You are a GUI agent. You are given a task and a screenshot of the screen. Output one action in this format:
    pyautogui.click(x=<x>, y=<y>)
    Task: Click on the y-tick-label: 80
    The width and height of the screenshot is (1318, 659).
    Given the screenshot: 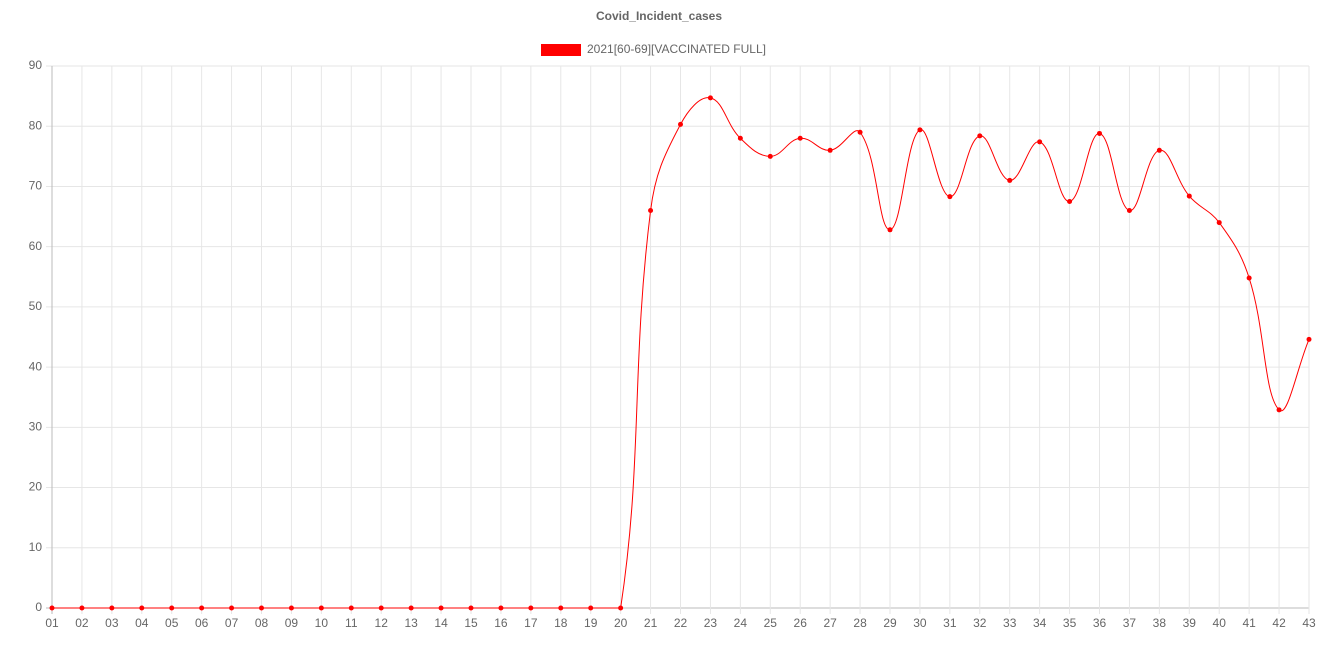 What is the action you would take?
    pyautogui.click(x=36, y=125)
    